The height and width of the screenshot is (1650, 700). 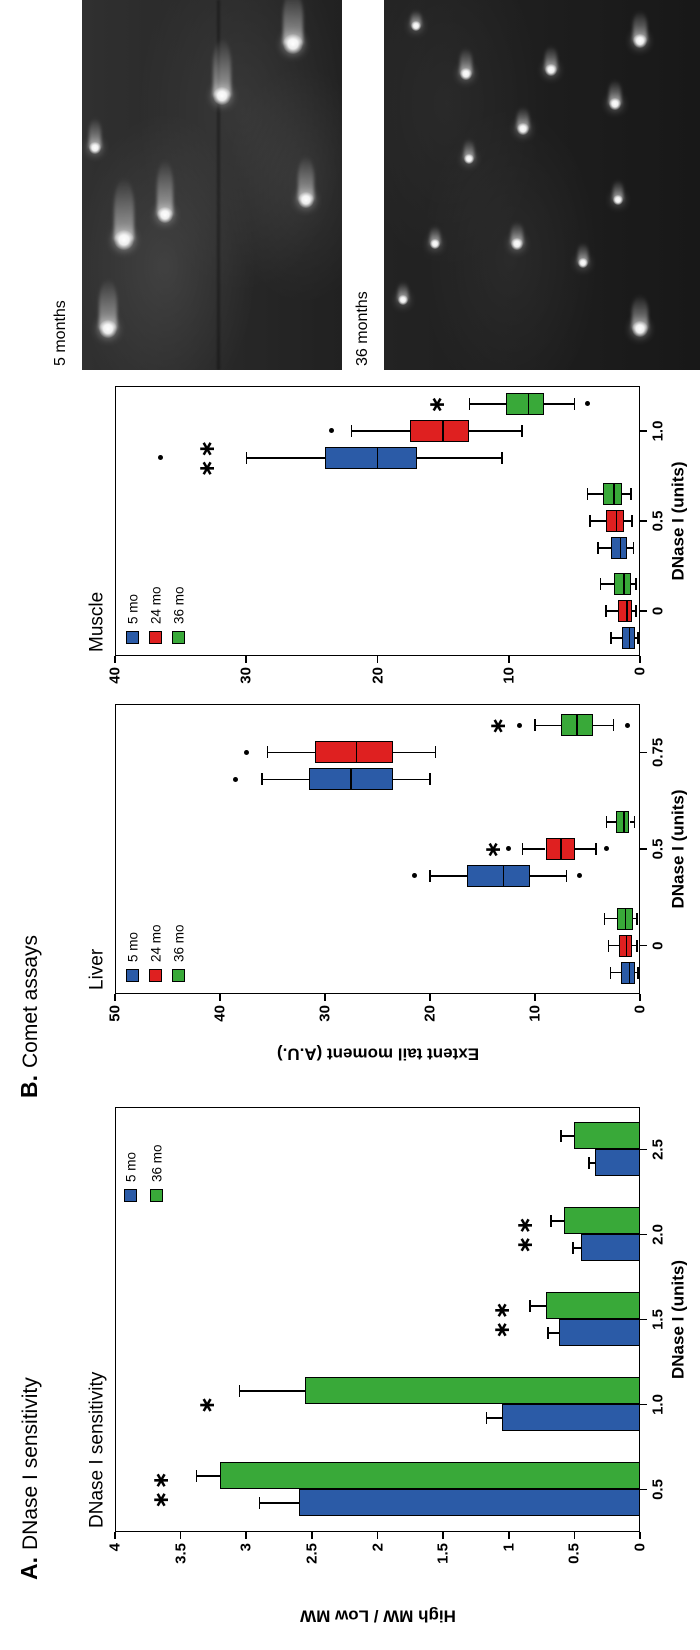 I want to click on sig-mark: ∗∗, so click(x=206, y=458).